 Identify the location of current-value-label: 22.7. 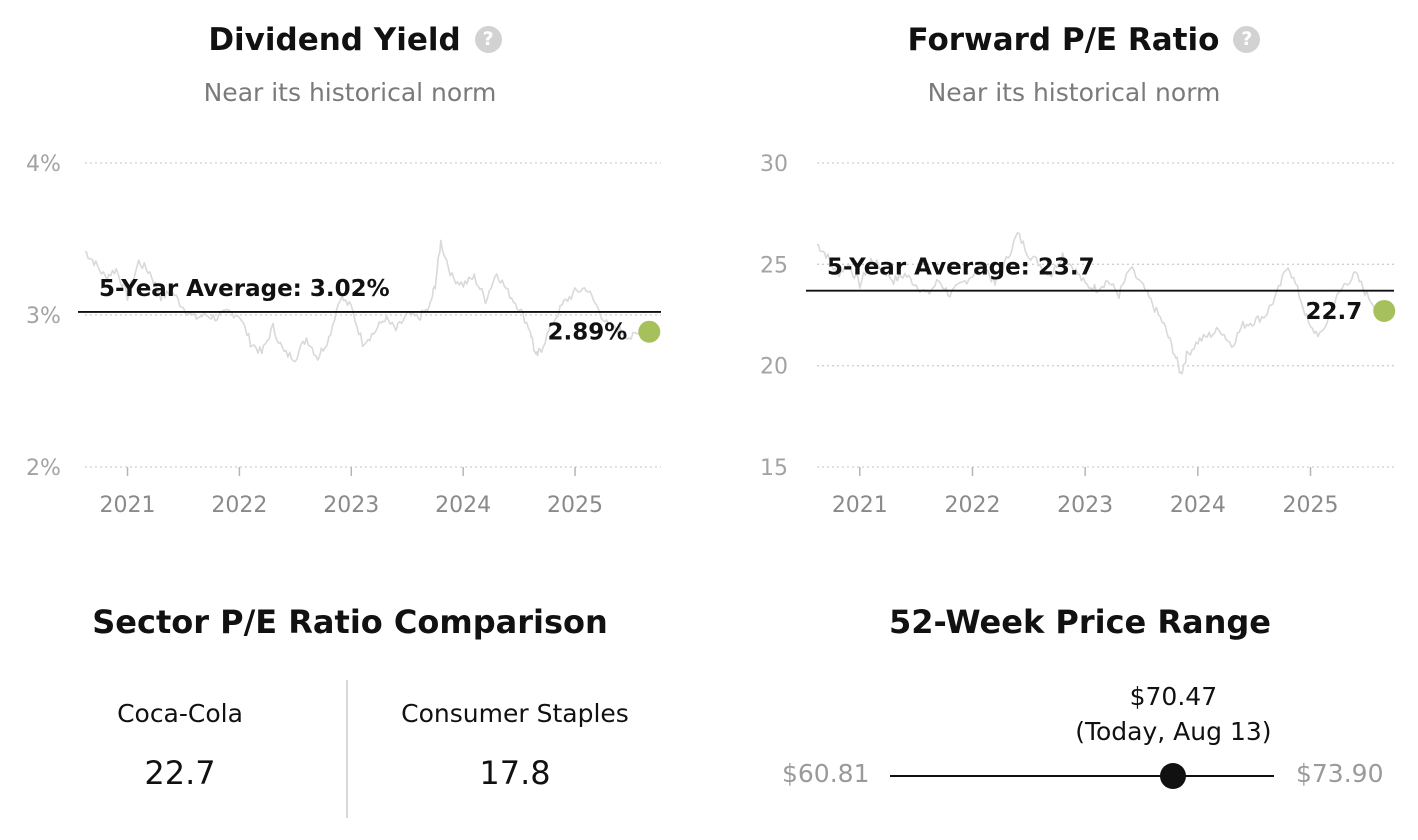
(1333, 312).